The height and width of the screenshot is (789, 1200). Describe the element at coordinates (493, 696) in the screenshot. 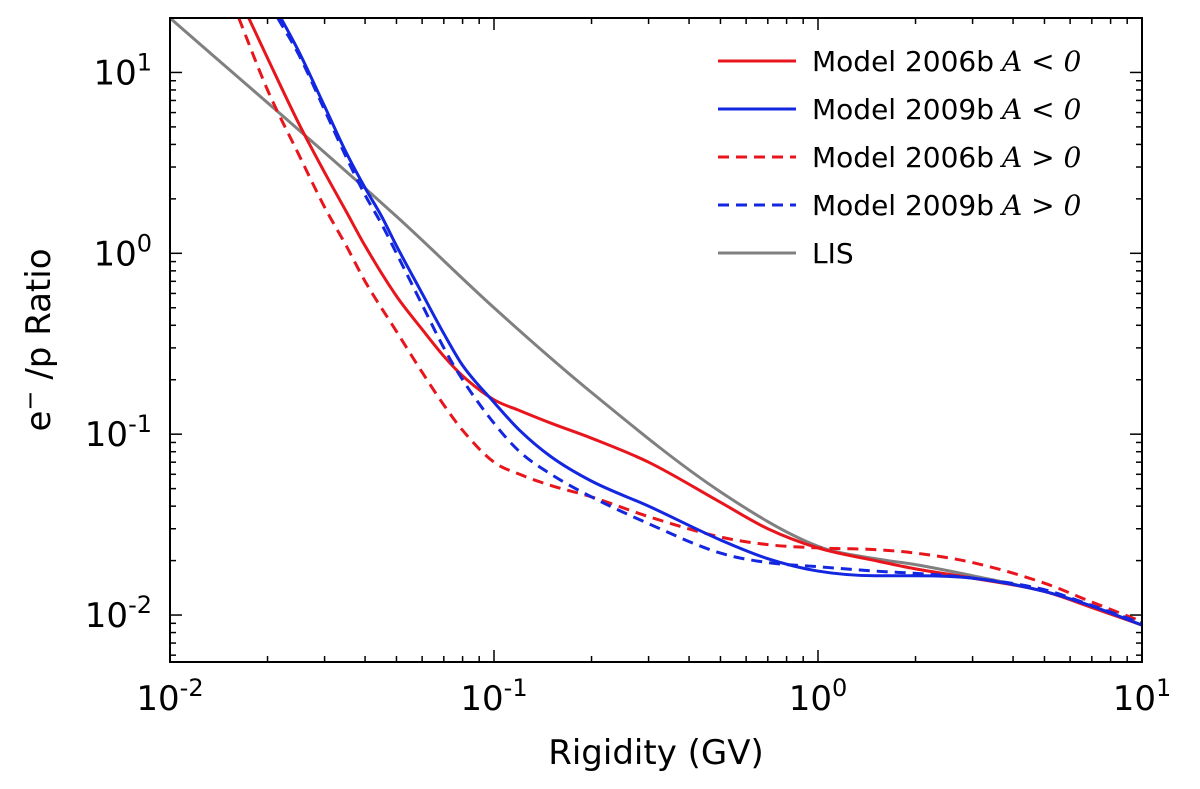

I see `x-tick-label: 10⁻¹` at that location.